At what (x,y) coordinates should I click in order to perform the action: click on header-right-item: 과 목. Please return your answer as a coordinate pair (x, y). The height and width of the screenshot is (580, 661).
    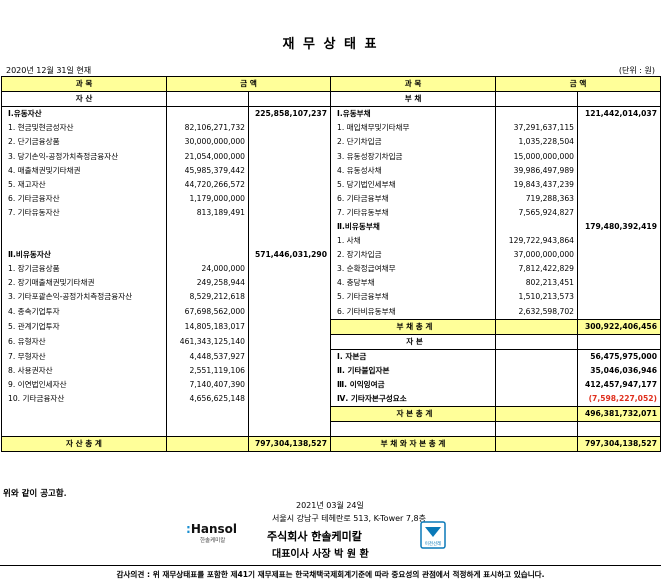
    Looking at the image, I should click on (413, 84).